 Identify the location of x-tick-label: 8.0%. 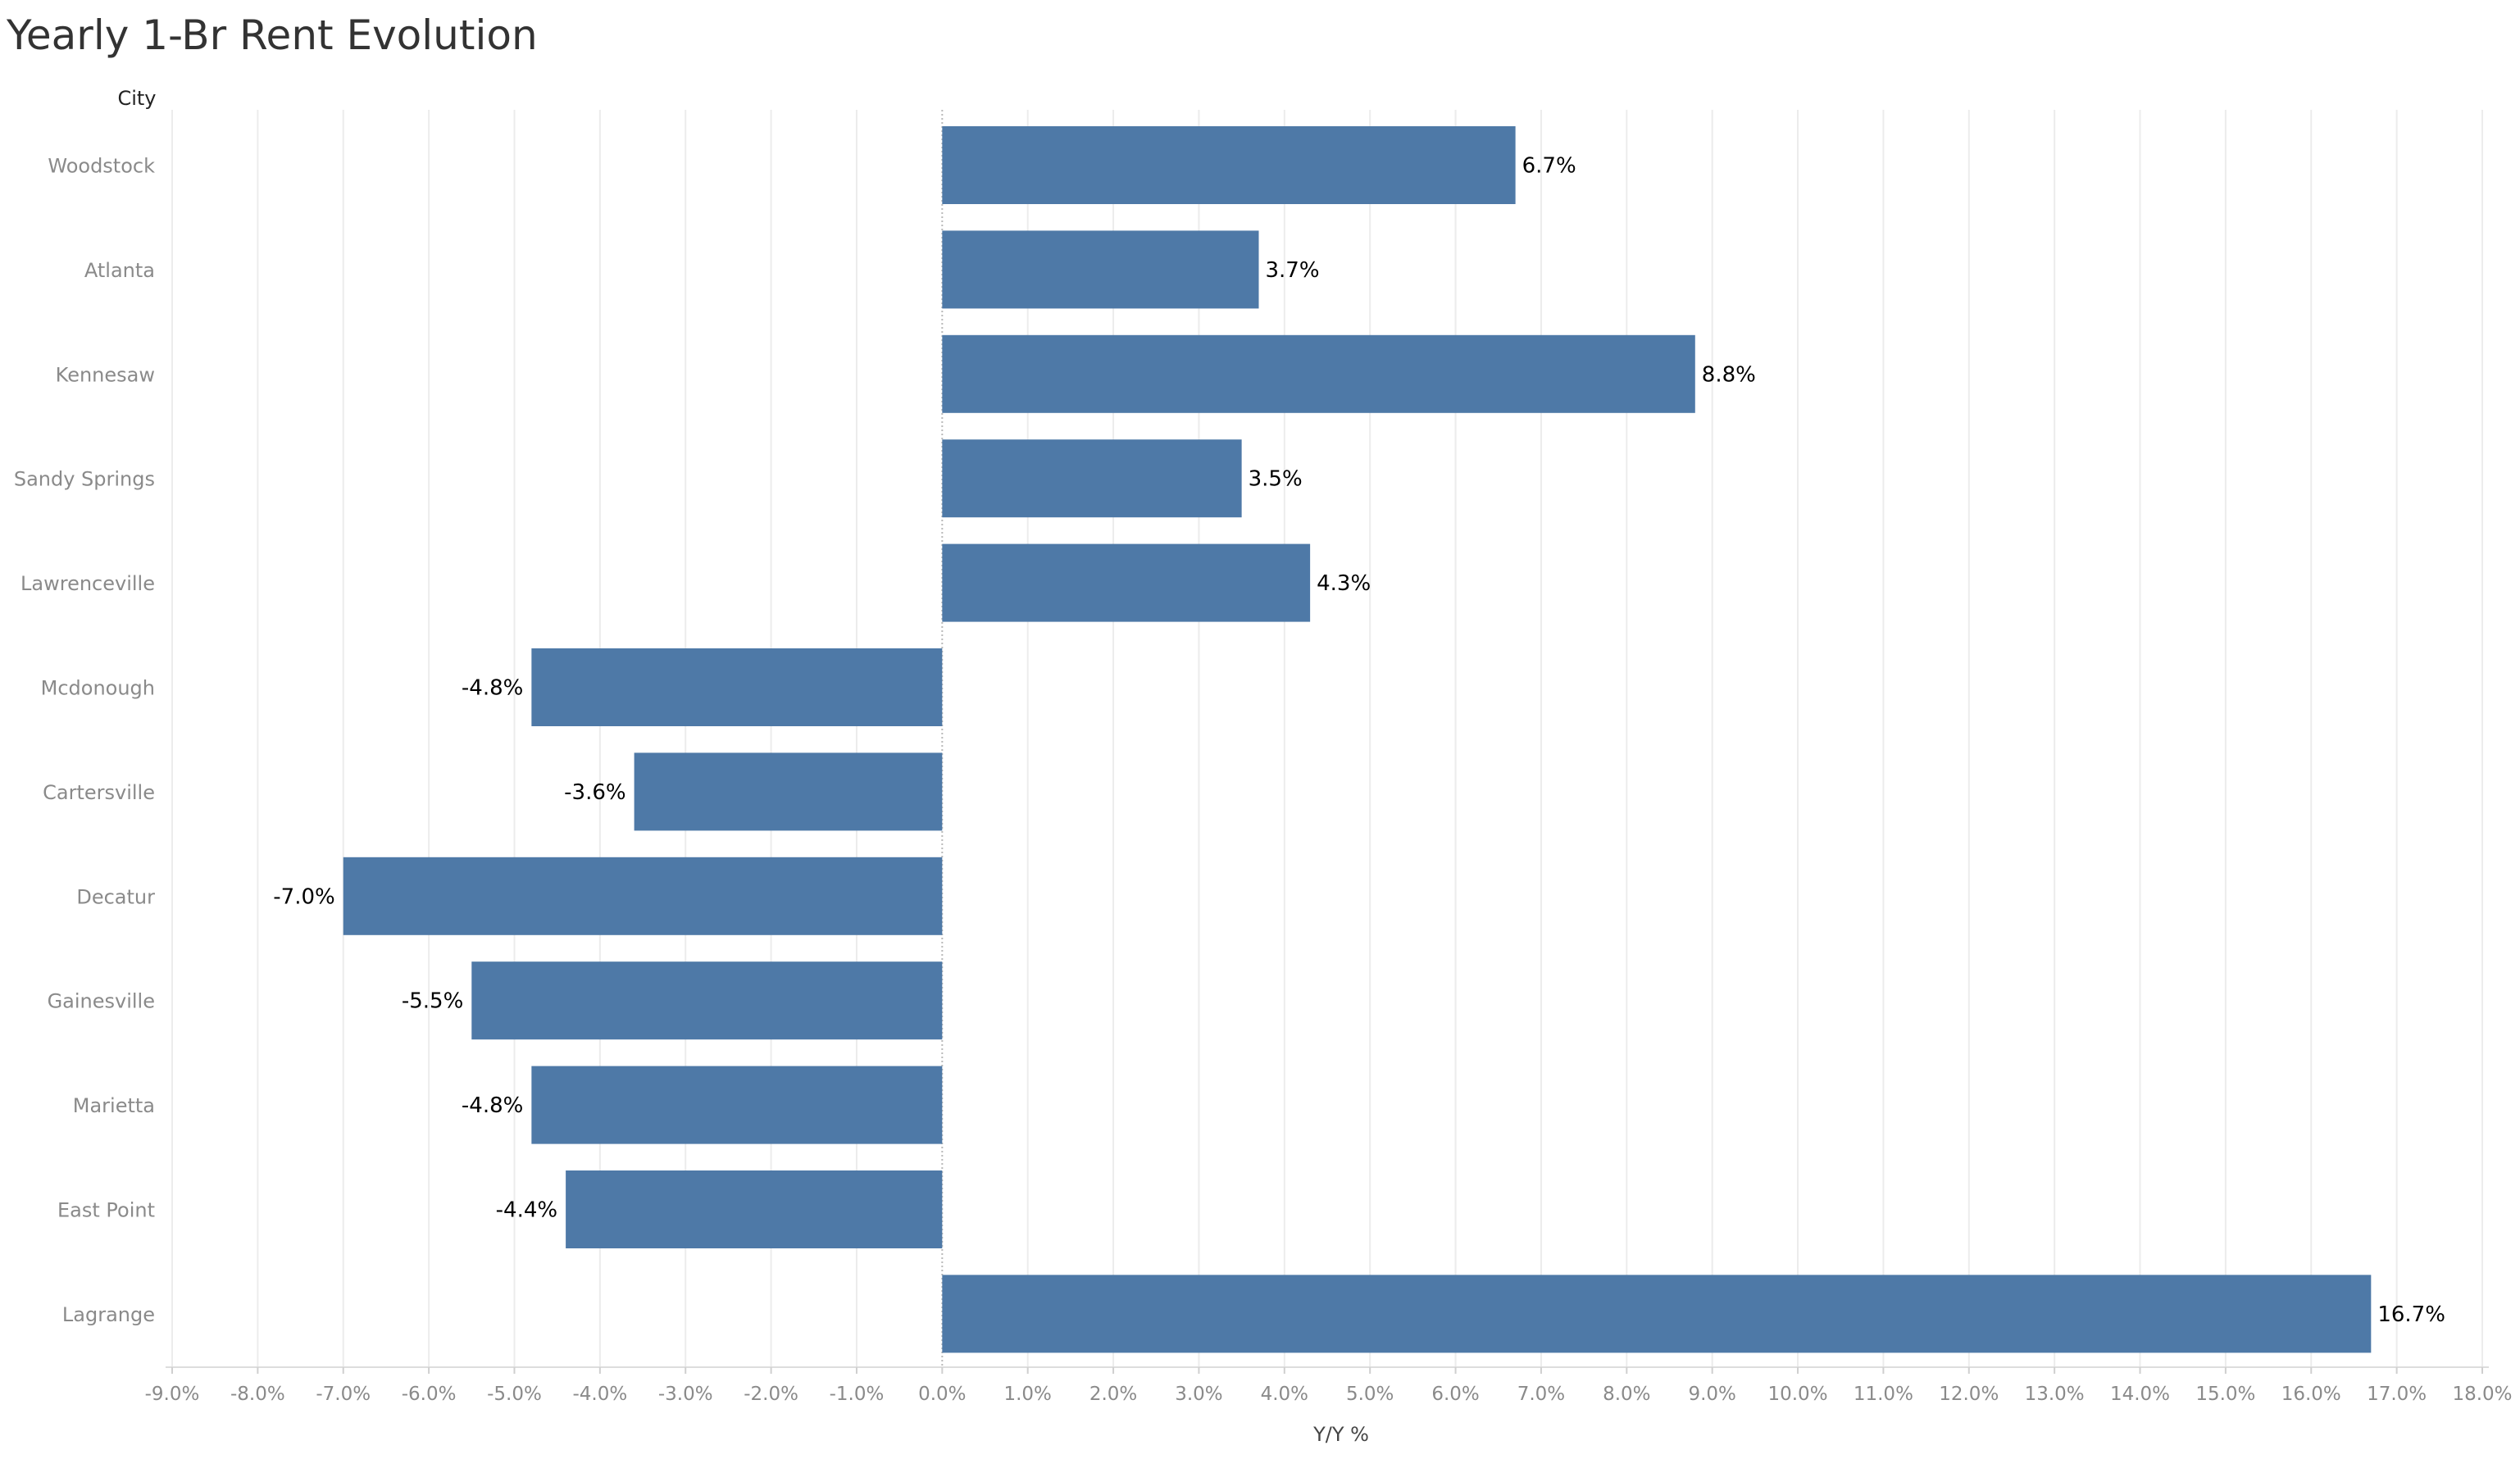
(1626, 1395).